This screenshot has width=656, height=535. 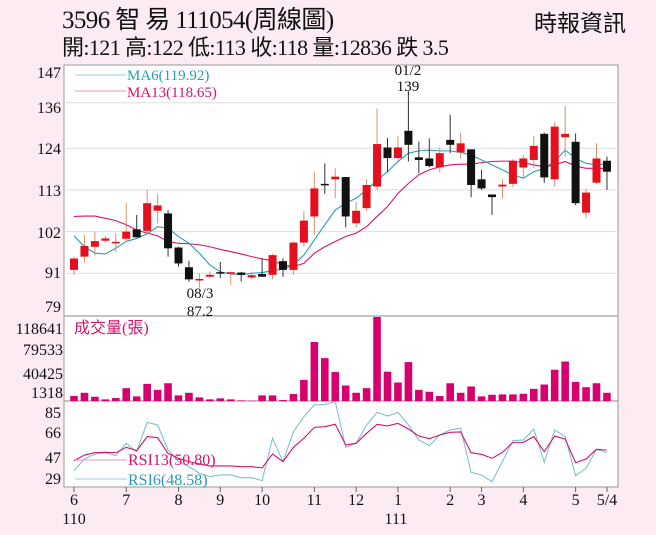 What do you see at coordinates (39, 329) in the screenshot?
I see `volume-tick-label: 118641` at bounding box center [39, 329].